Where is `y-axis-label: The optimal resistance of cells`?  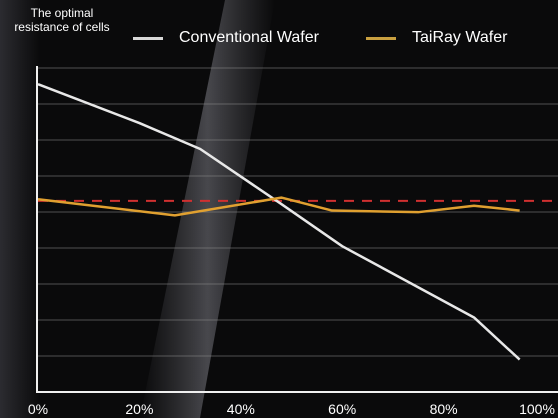
y-axis-label: The optimal resistance of cells is located at coordinates (62, 20).